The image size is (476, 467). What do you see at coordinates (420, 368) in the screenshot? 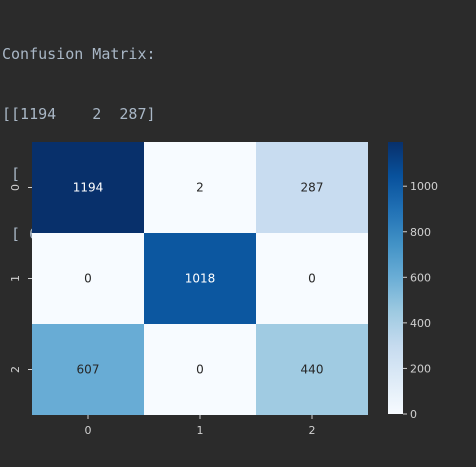
I see `colorbar-tick-label-1: 200` at bounding box center [420, 368].